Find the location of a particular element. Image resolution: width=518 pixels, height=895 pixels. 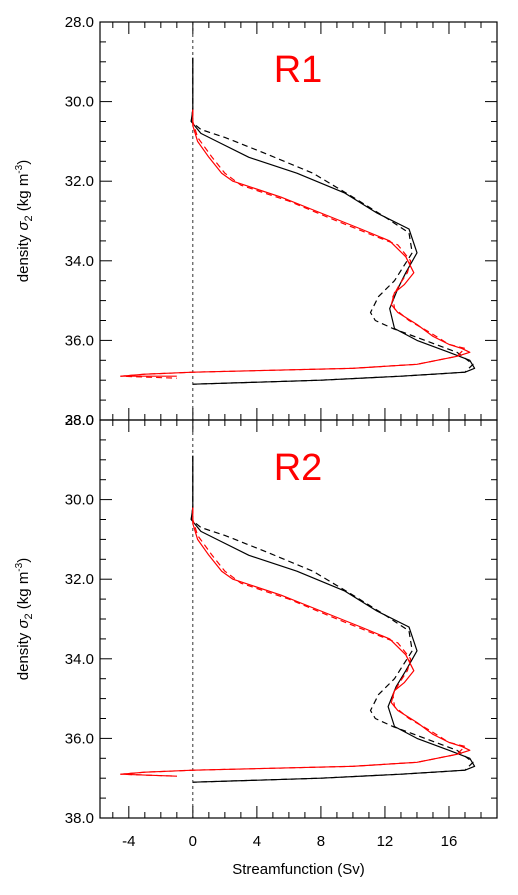

x-tick-label: 16 is located at coordinates (449, 841).